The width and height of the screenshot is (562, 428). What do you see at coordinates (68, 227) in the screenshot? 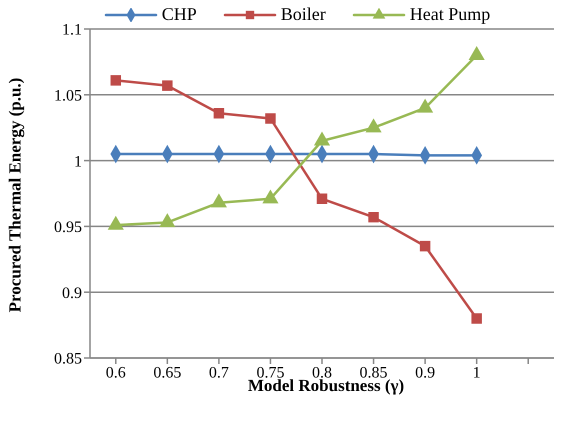
I see `y-tick-label: 0.95` at bounding box center [68, 227].